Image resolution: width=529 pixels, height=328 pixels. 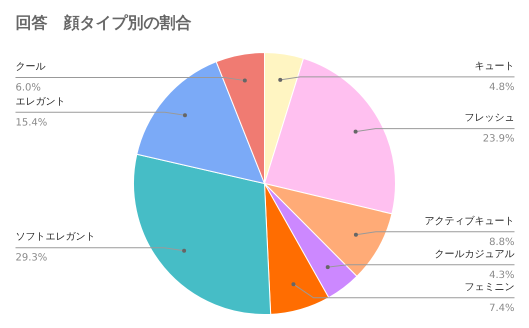 I want to click on slice-label: クール, so click(x=31, y=67).